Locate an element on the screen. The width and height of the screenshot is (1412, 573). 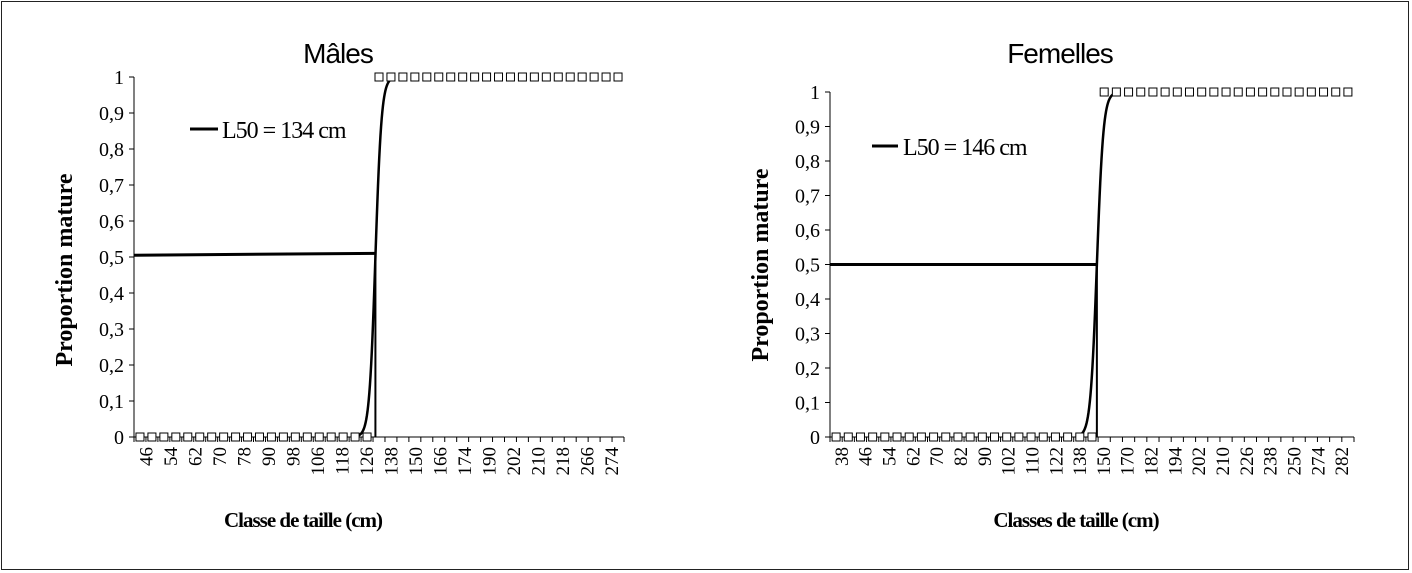
x-tick-label: 118 is located at coordinates (342, 461).